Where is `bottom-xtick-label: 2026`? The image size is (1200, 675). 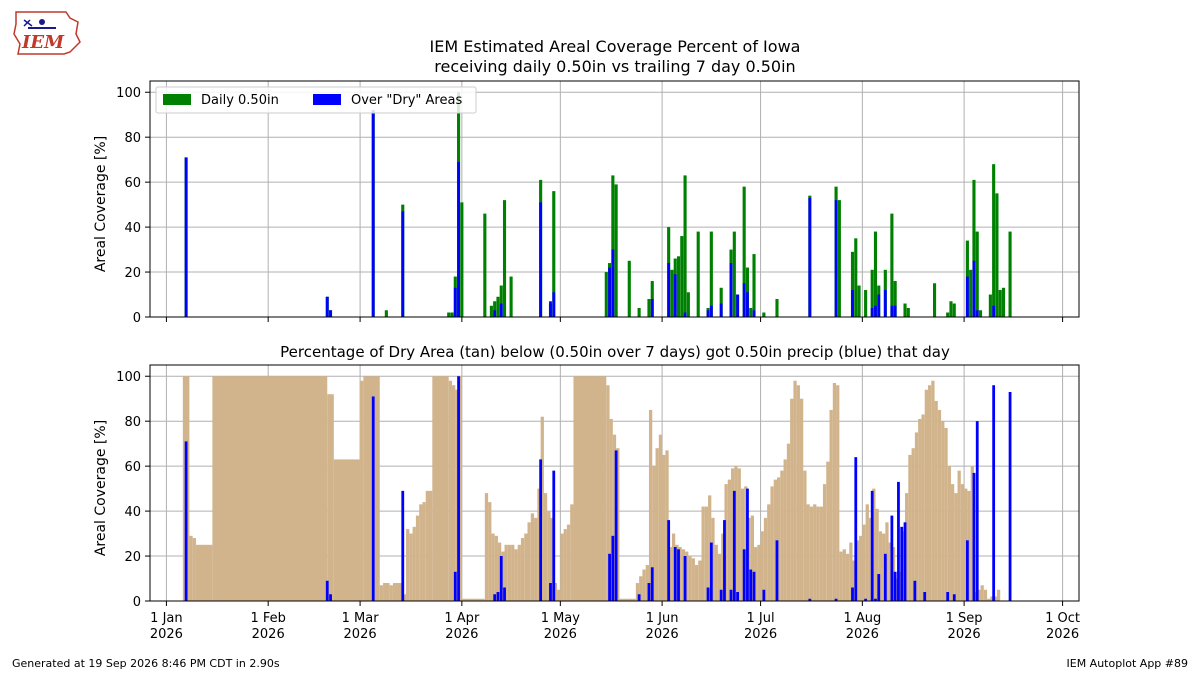 bottom-xtick-label: 2026 is located at coordinates (166, 634).